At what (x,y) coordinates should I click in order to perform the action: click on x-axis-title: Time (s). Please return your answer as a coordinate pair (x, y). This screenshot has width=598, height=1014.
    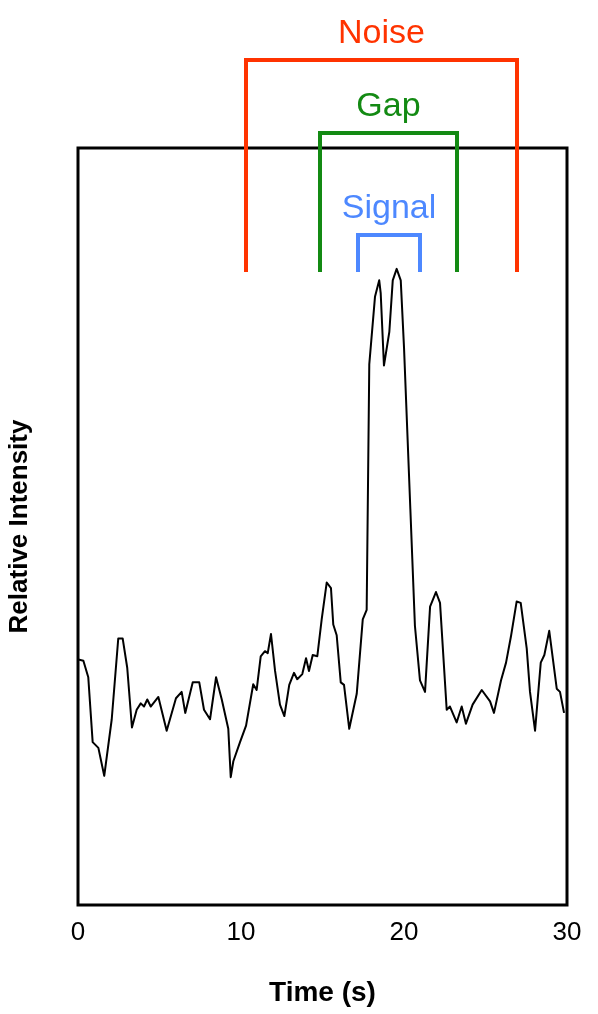
    Looking at the image, I should click on (322, 991).